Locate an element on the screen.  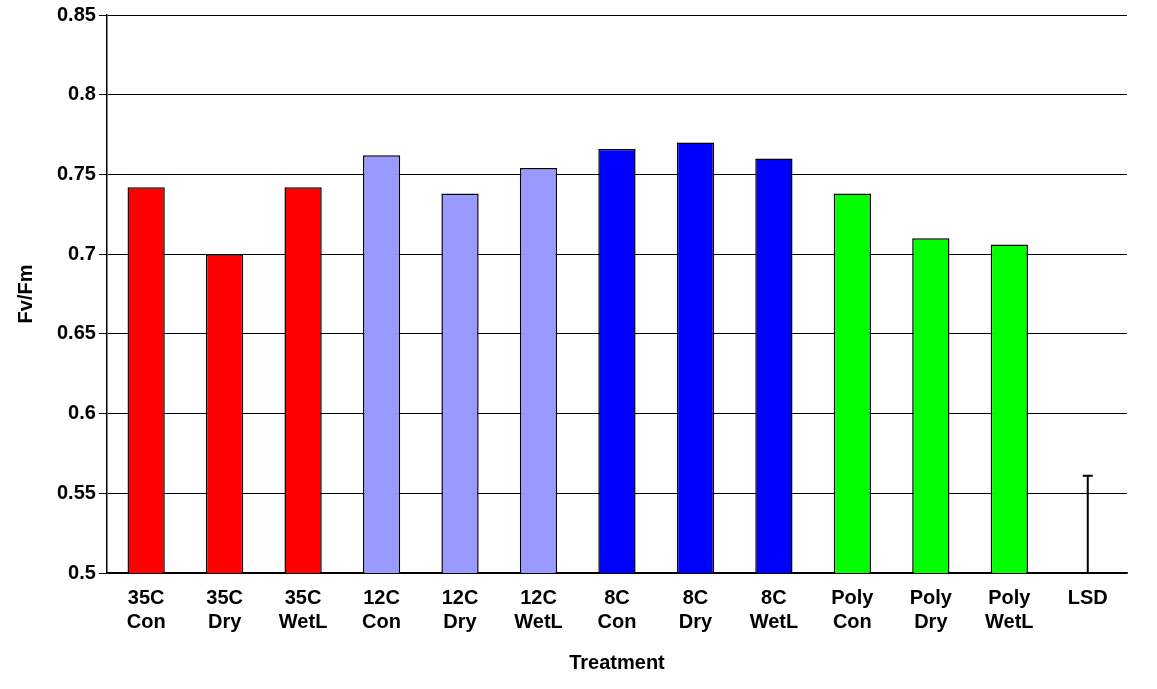
x-tick-label: 12C Con is located at coordinates (382, 608).